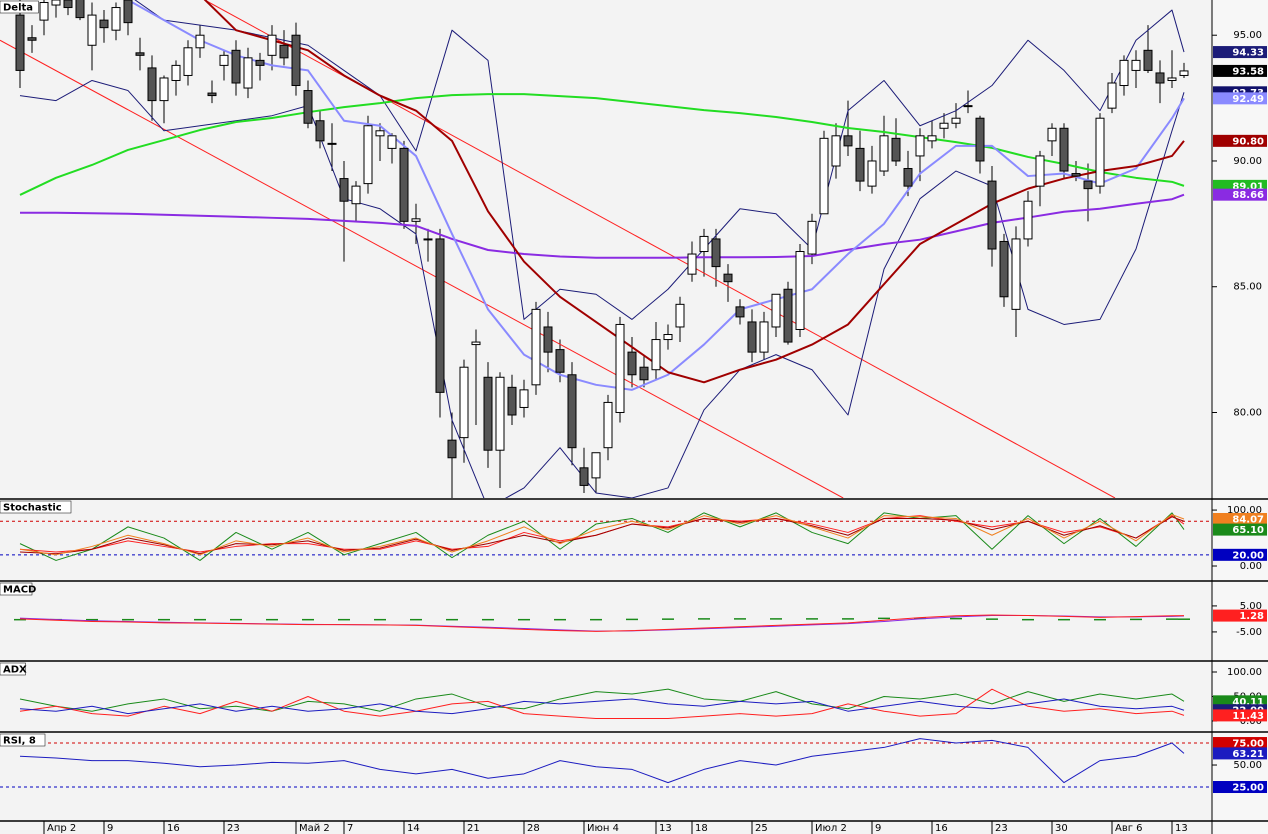 The image size is (1268, 834). Describe the element at coordinates (19, 741) in the screenshot. I see `panel-title: RSI, 8` at that location.